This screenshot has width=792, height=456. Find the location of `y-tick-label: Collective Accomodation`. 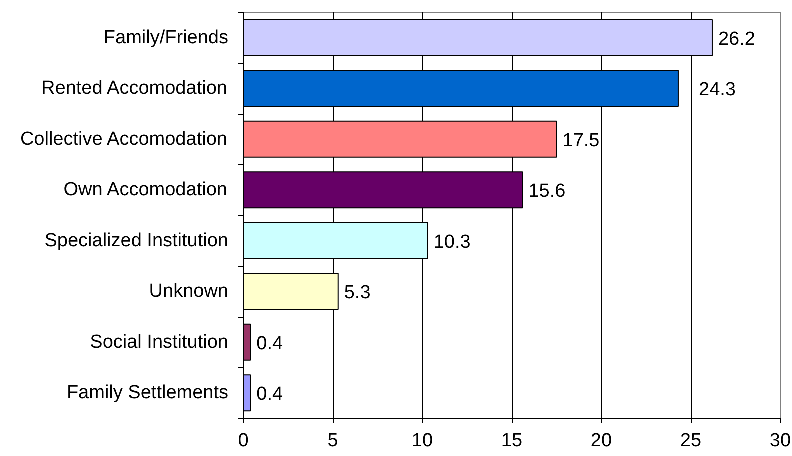

y-tick-label: Collective Accomodation is located at coordinates (124, 139).